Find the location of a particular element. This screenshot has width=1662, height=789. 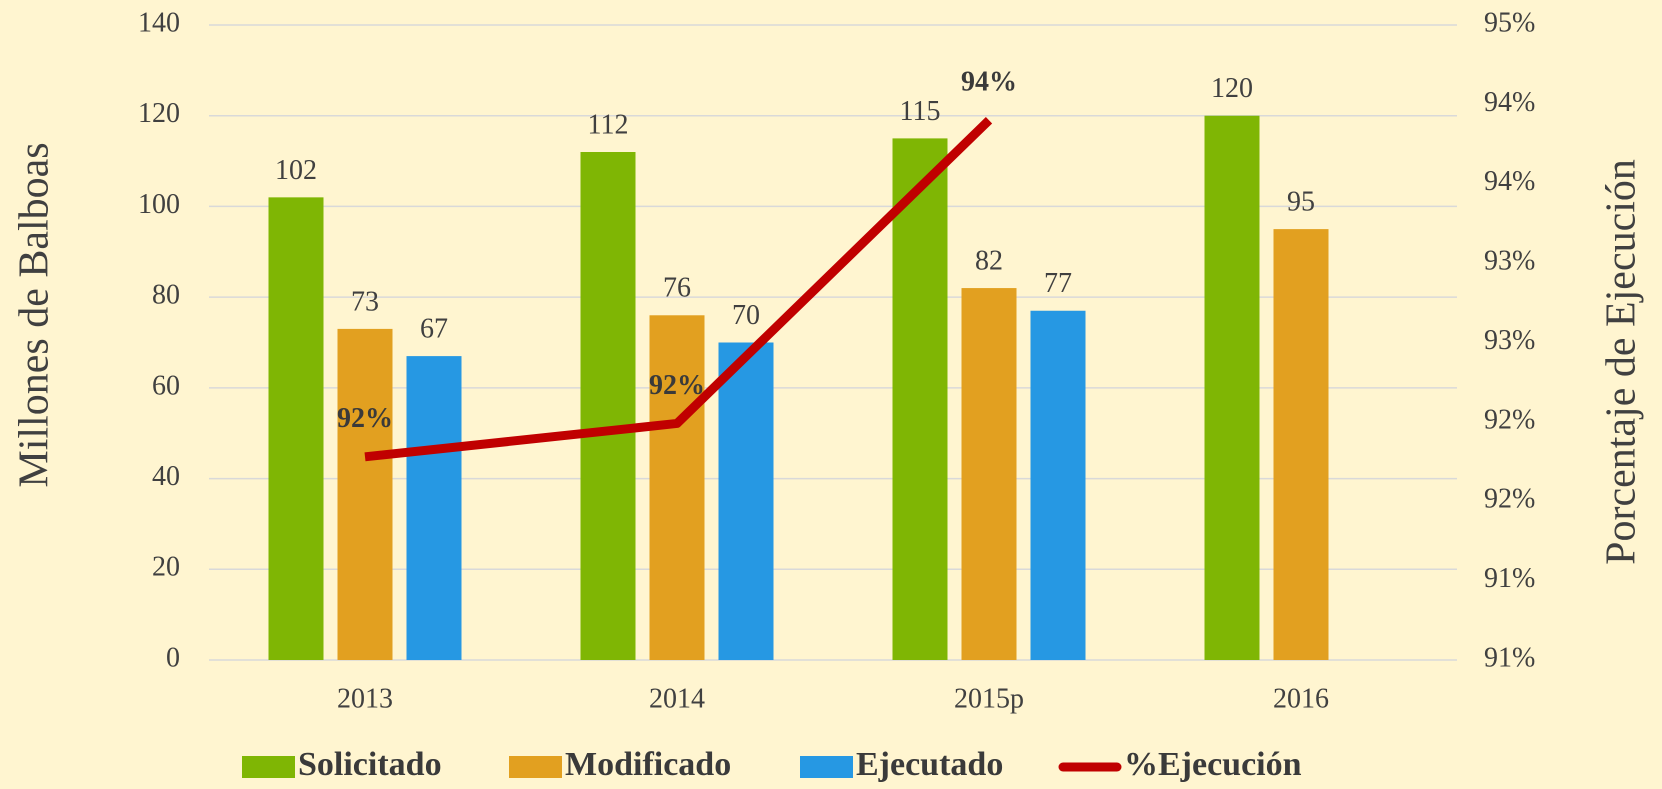

y-tick-label: 0 is located at coordinates (173, 657).